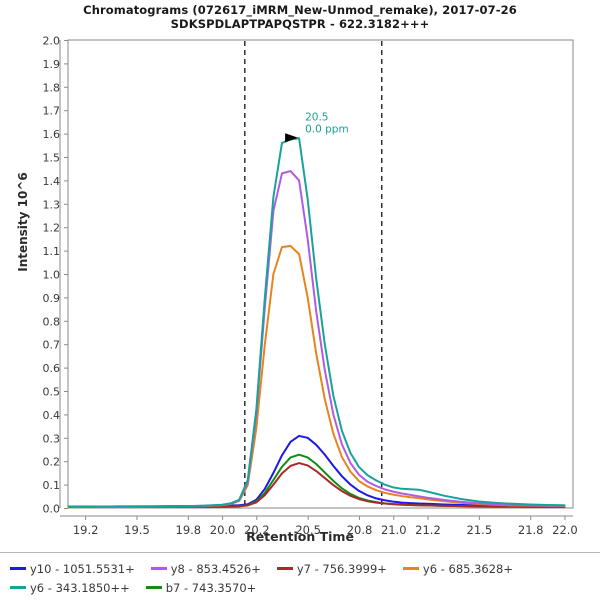  What do you see at coordinates (300, 24) in the screenshot?
I see `chart-title-line2: SDKSPDLAPTPAPQSTPR - 622.3182+++` at bounding box center [300, 24].